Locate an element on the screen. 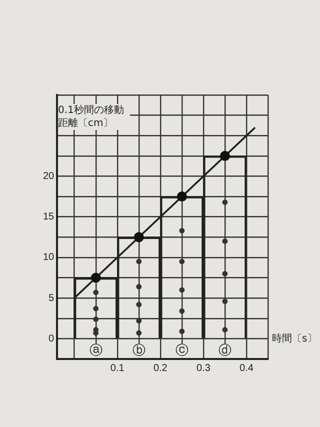 The width and height of the screenshot is (320, 427). y-tick-label: 20 is located at coordinates (49, 176).